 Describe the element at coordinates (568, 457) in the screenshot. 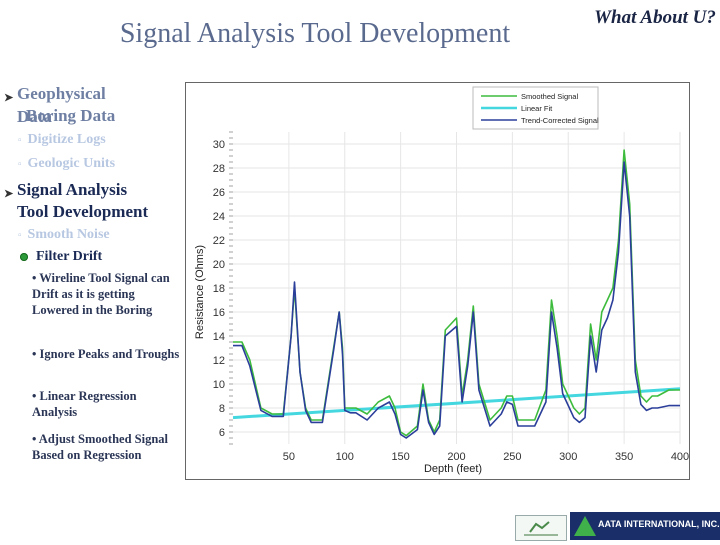

I see `x-tick-label: 300` at that location.